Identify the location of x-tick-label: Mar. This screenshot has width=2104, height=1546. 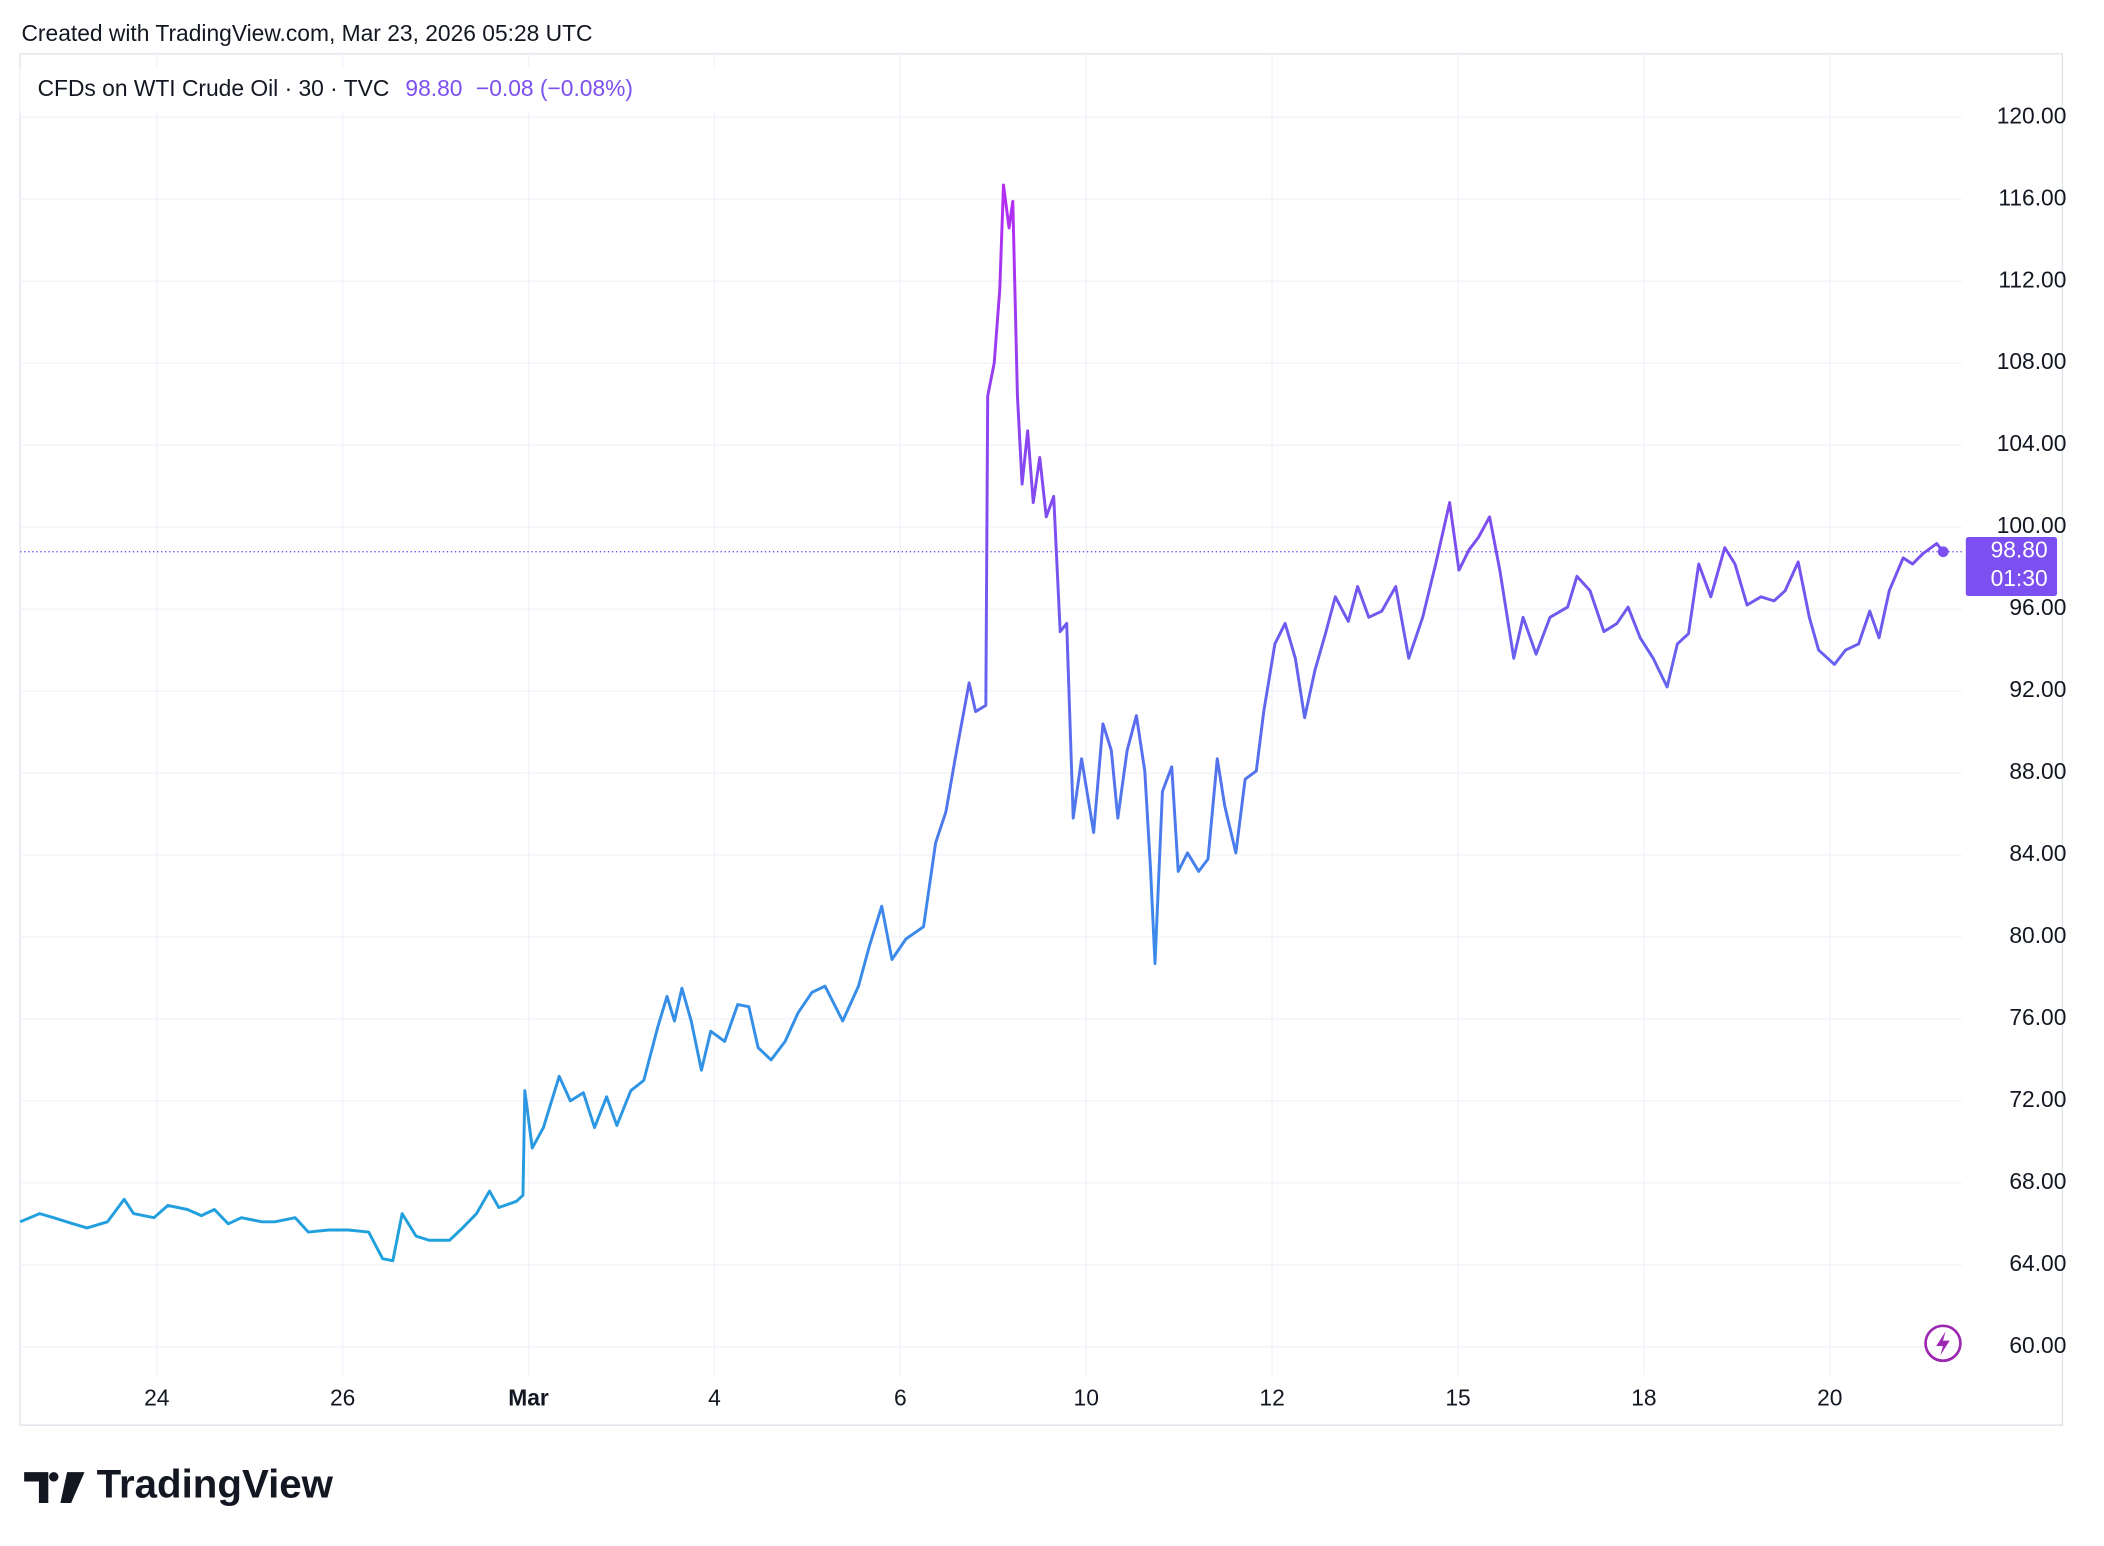
(528, 1398).